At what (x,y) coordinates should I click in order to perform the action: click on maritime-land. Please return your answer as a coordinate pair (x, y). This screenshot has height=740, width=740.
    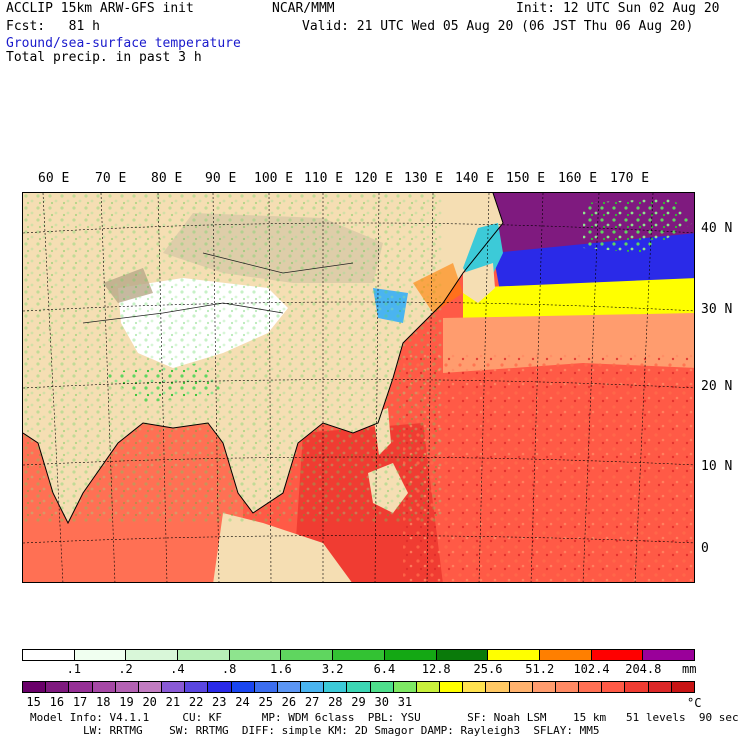
    Looking at the image, I should click on (282, 547).